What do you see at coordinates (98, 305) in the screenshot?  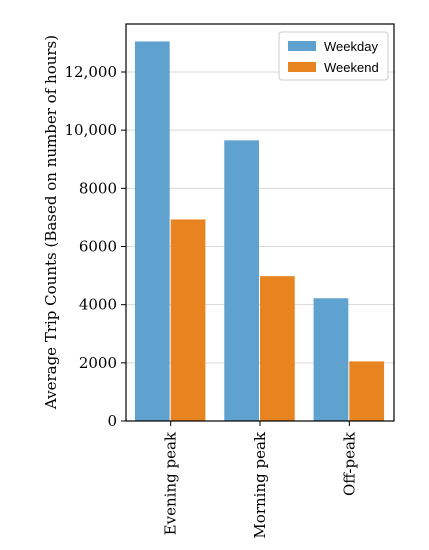 I see `y-tick-label: 4000` at bounding box center [98, 305].